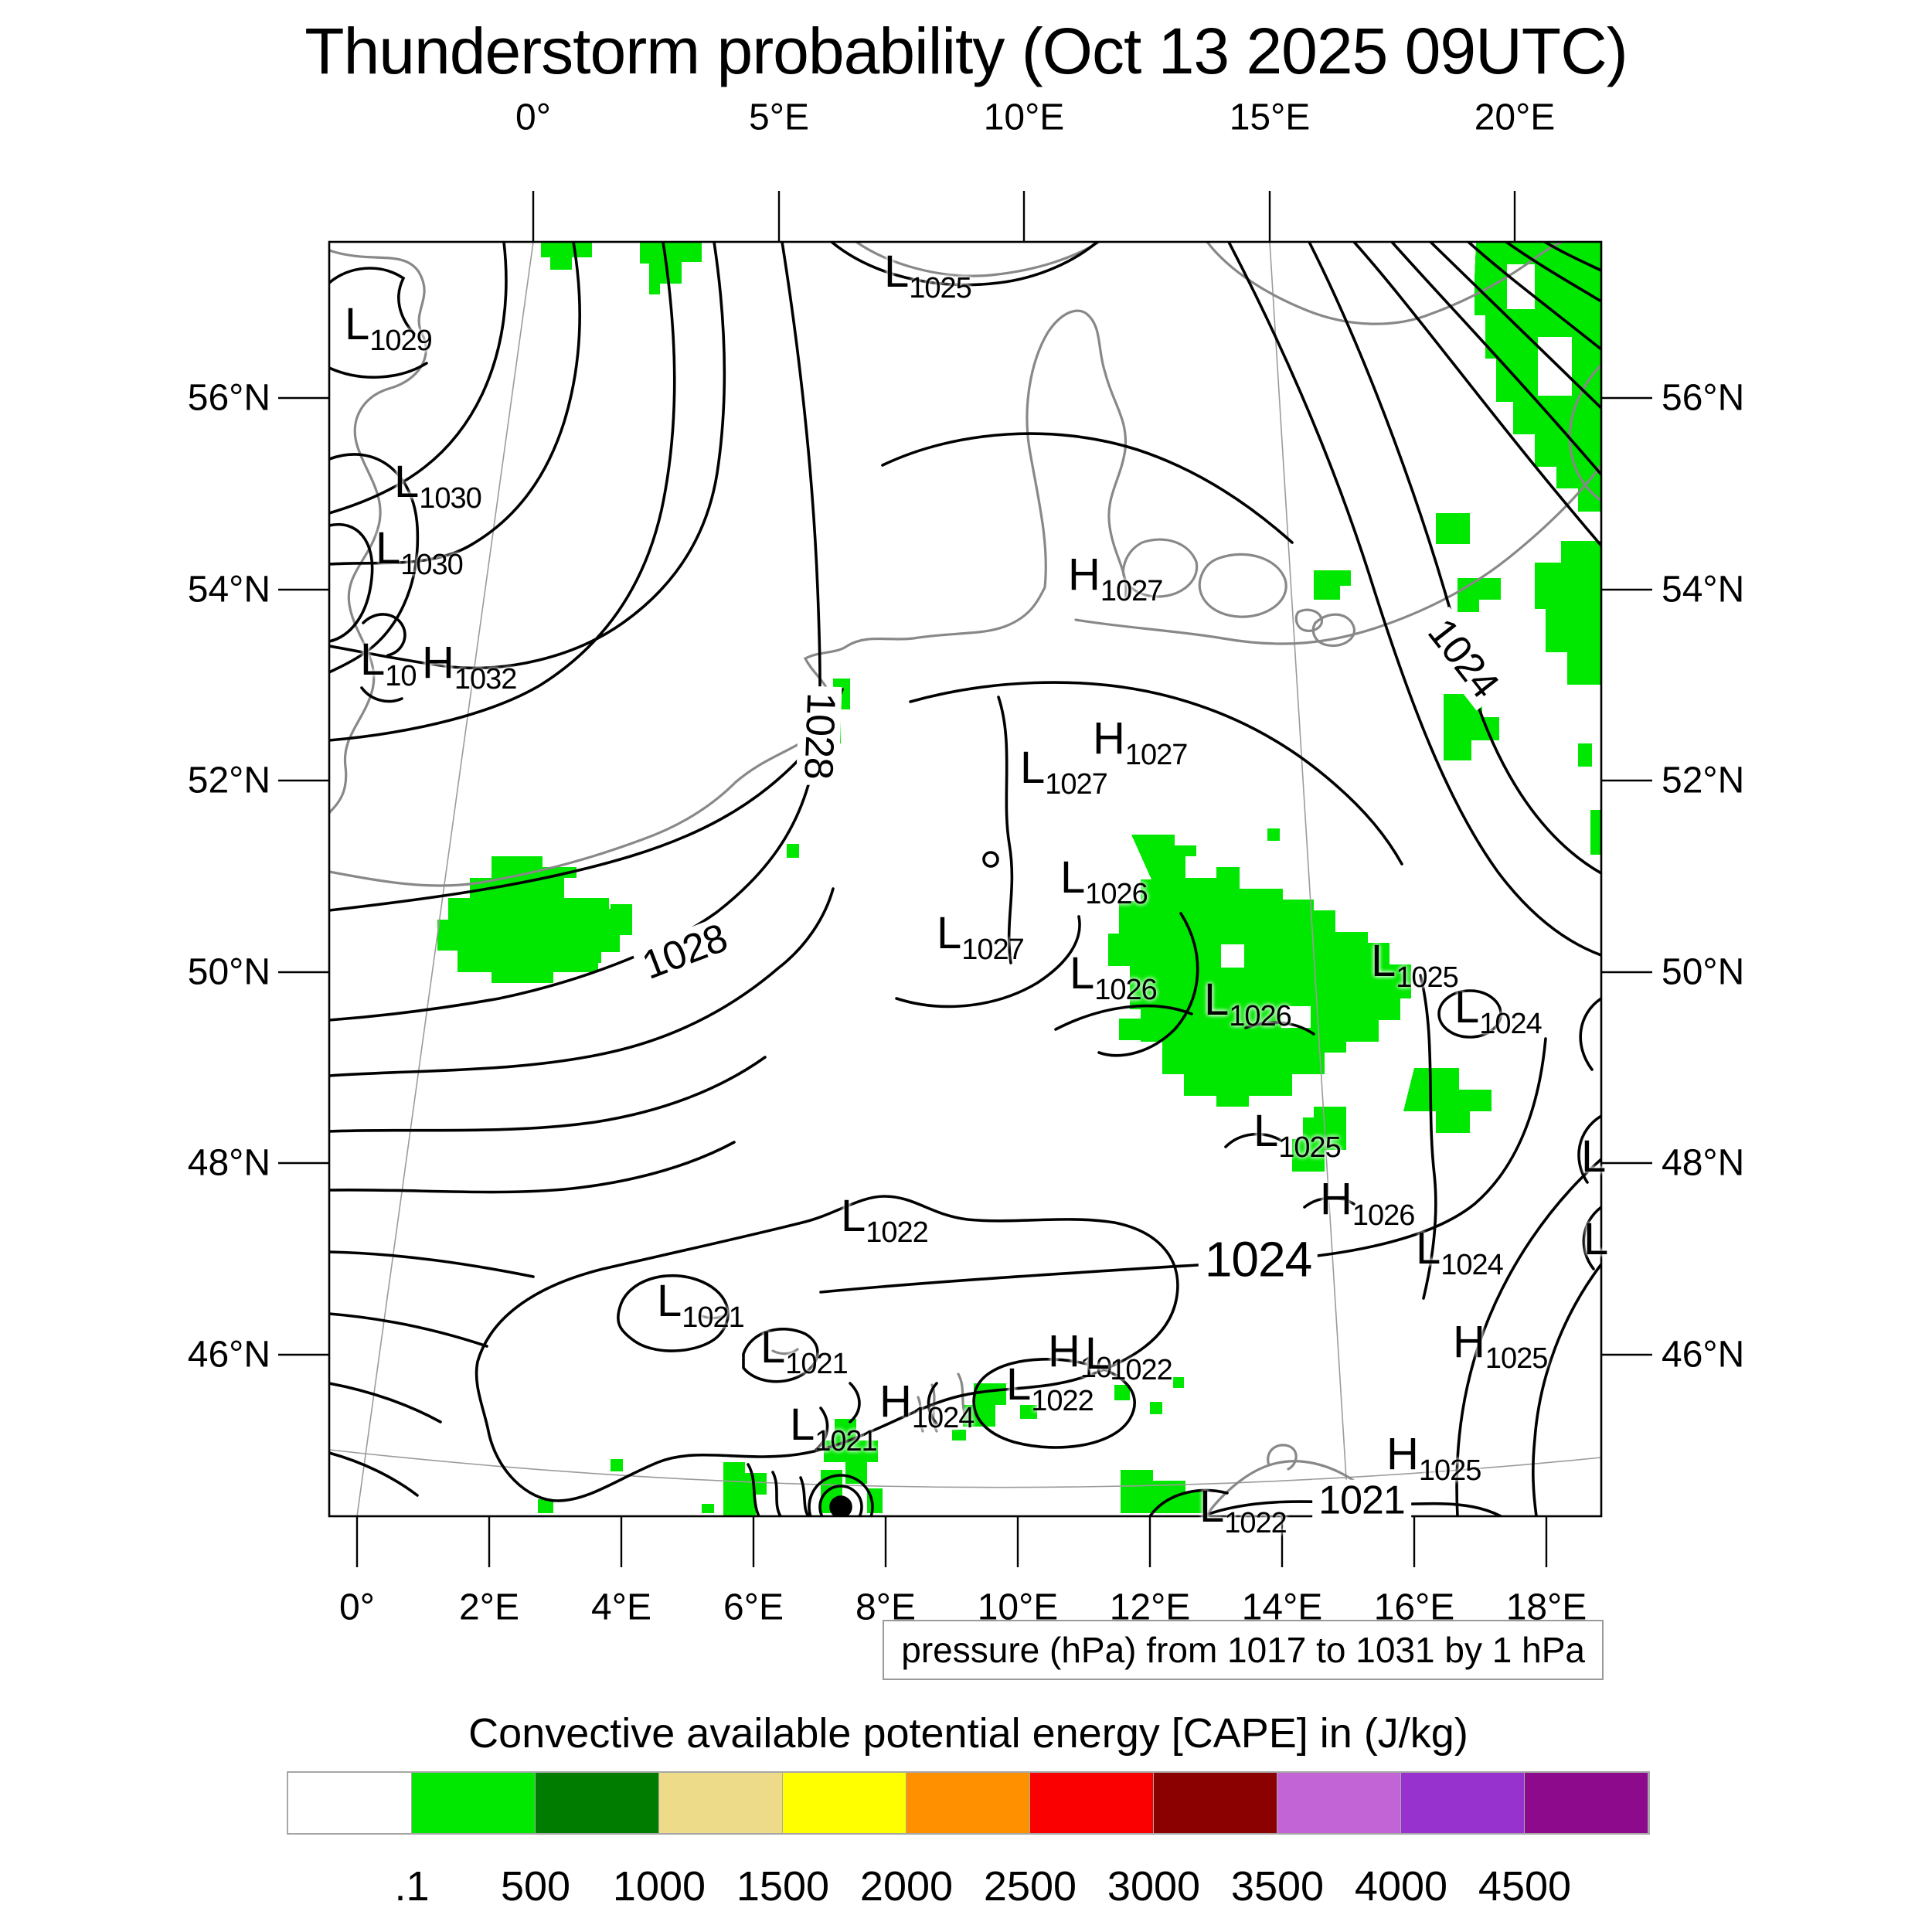  I want to click on pressure-center-label-l1029: L1029, so click(389, 329).